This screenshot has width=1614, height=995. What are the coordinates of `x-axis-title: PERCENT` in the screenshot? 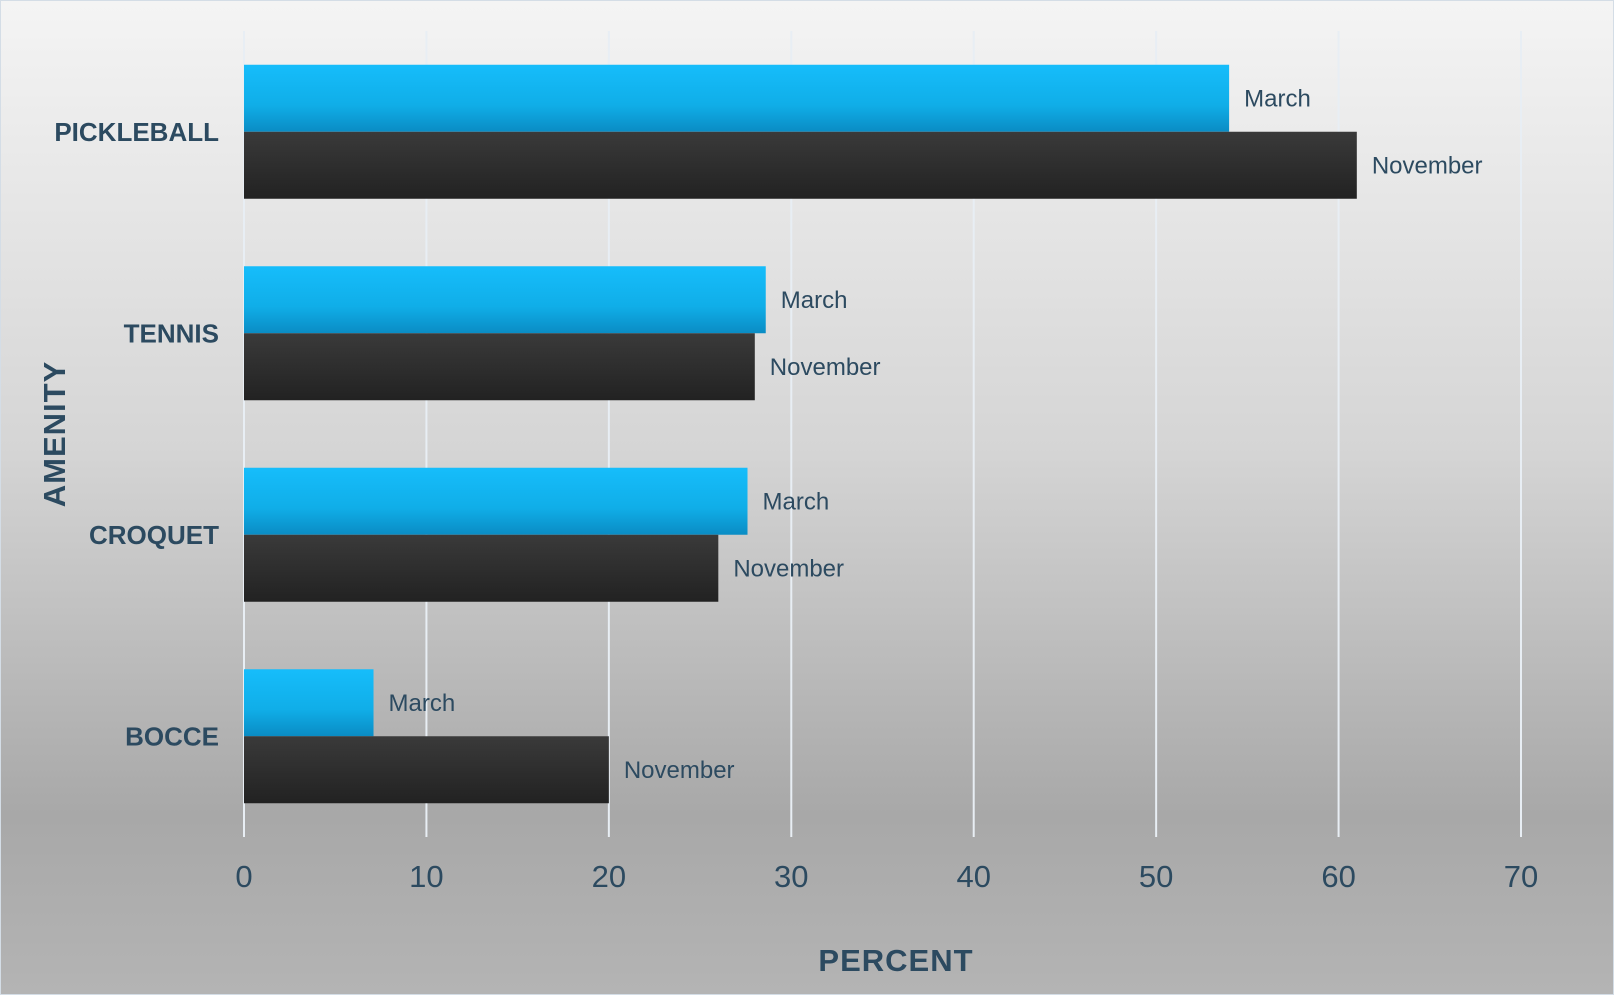 It's located at (895, 960).